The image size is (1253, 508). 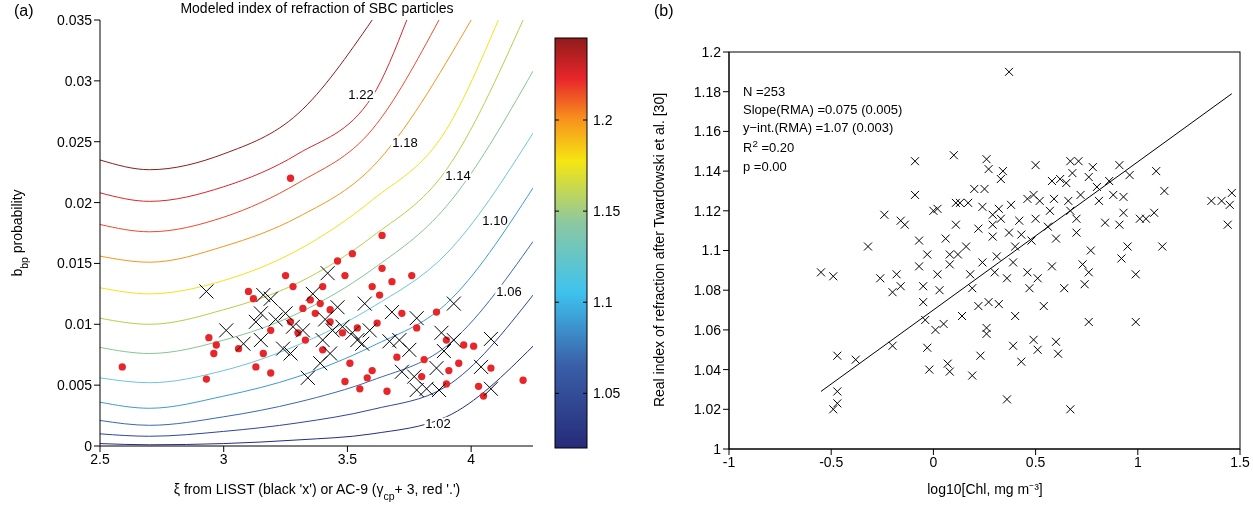 What do you see at coordinates (509, 291) in the screenshot?
I see `annotation: 1.06` at bounding box center [509, 291].